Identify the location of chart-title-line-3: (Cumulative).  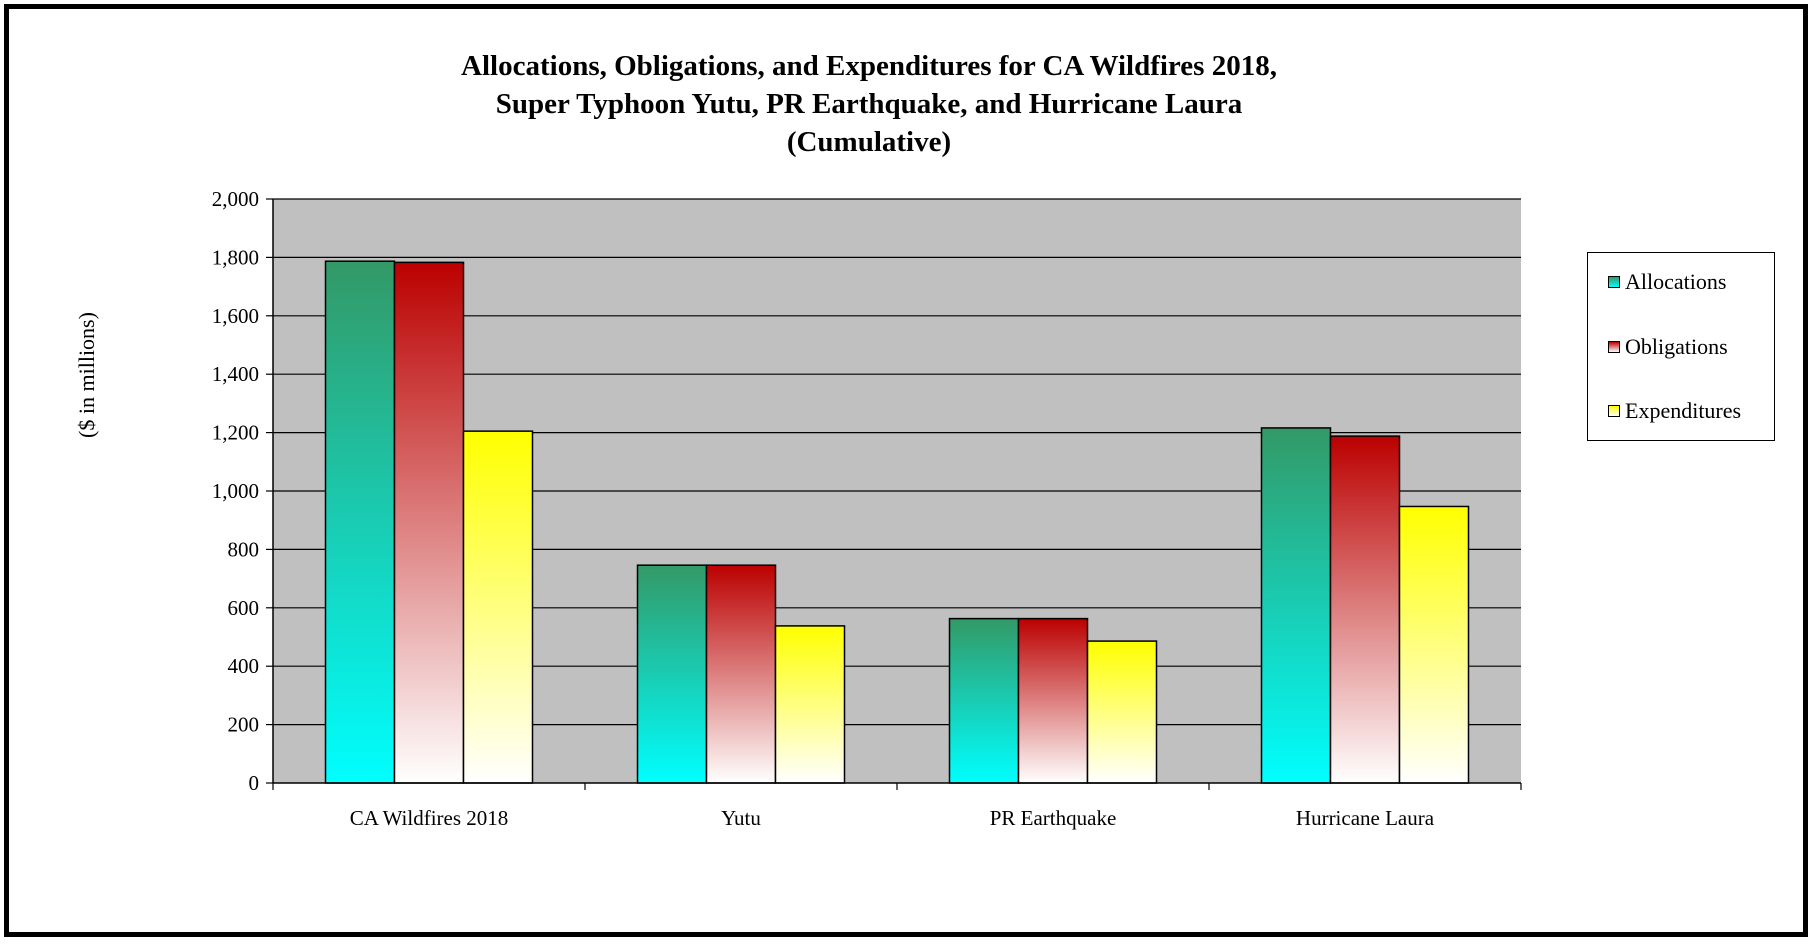
(869, 142).